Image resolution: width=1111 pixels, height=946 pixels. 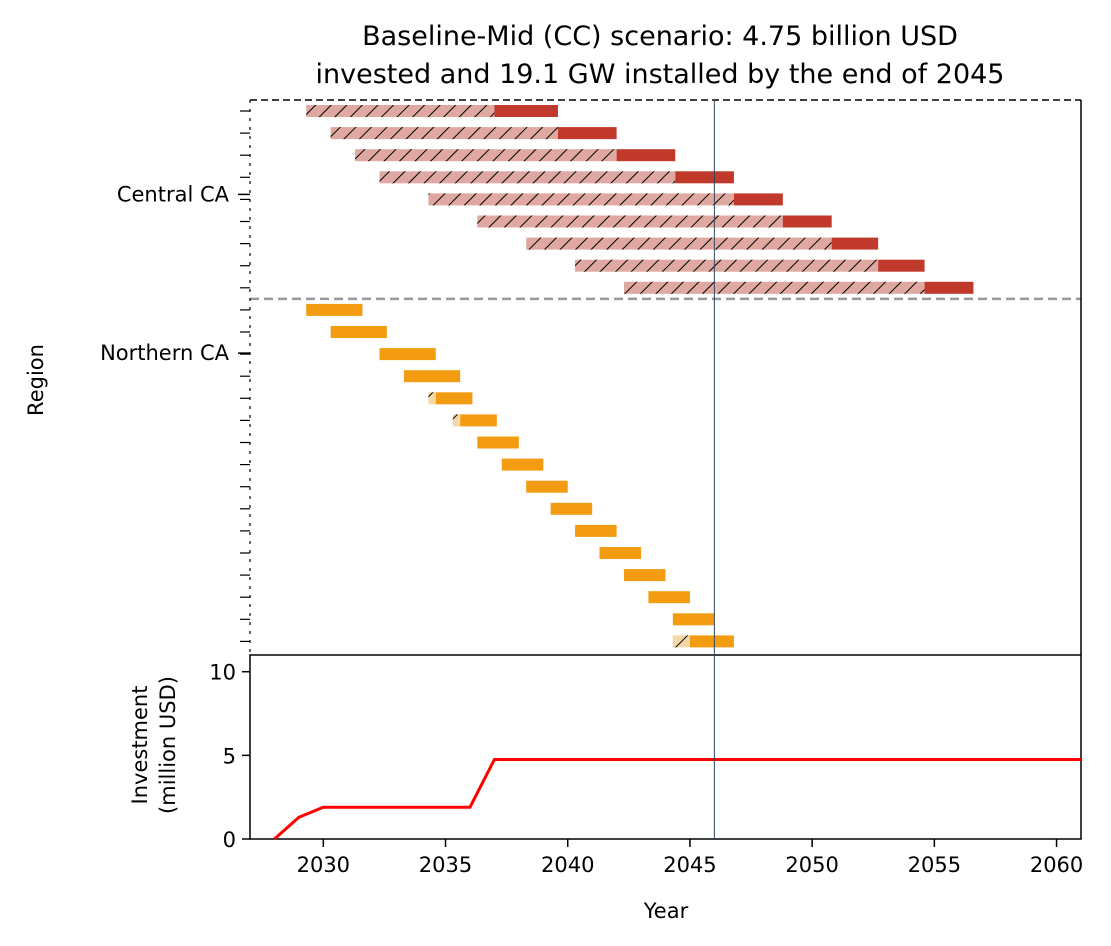 I want to click on central-ca-project-7-operate-bar, so click(x=855, y=243).